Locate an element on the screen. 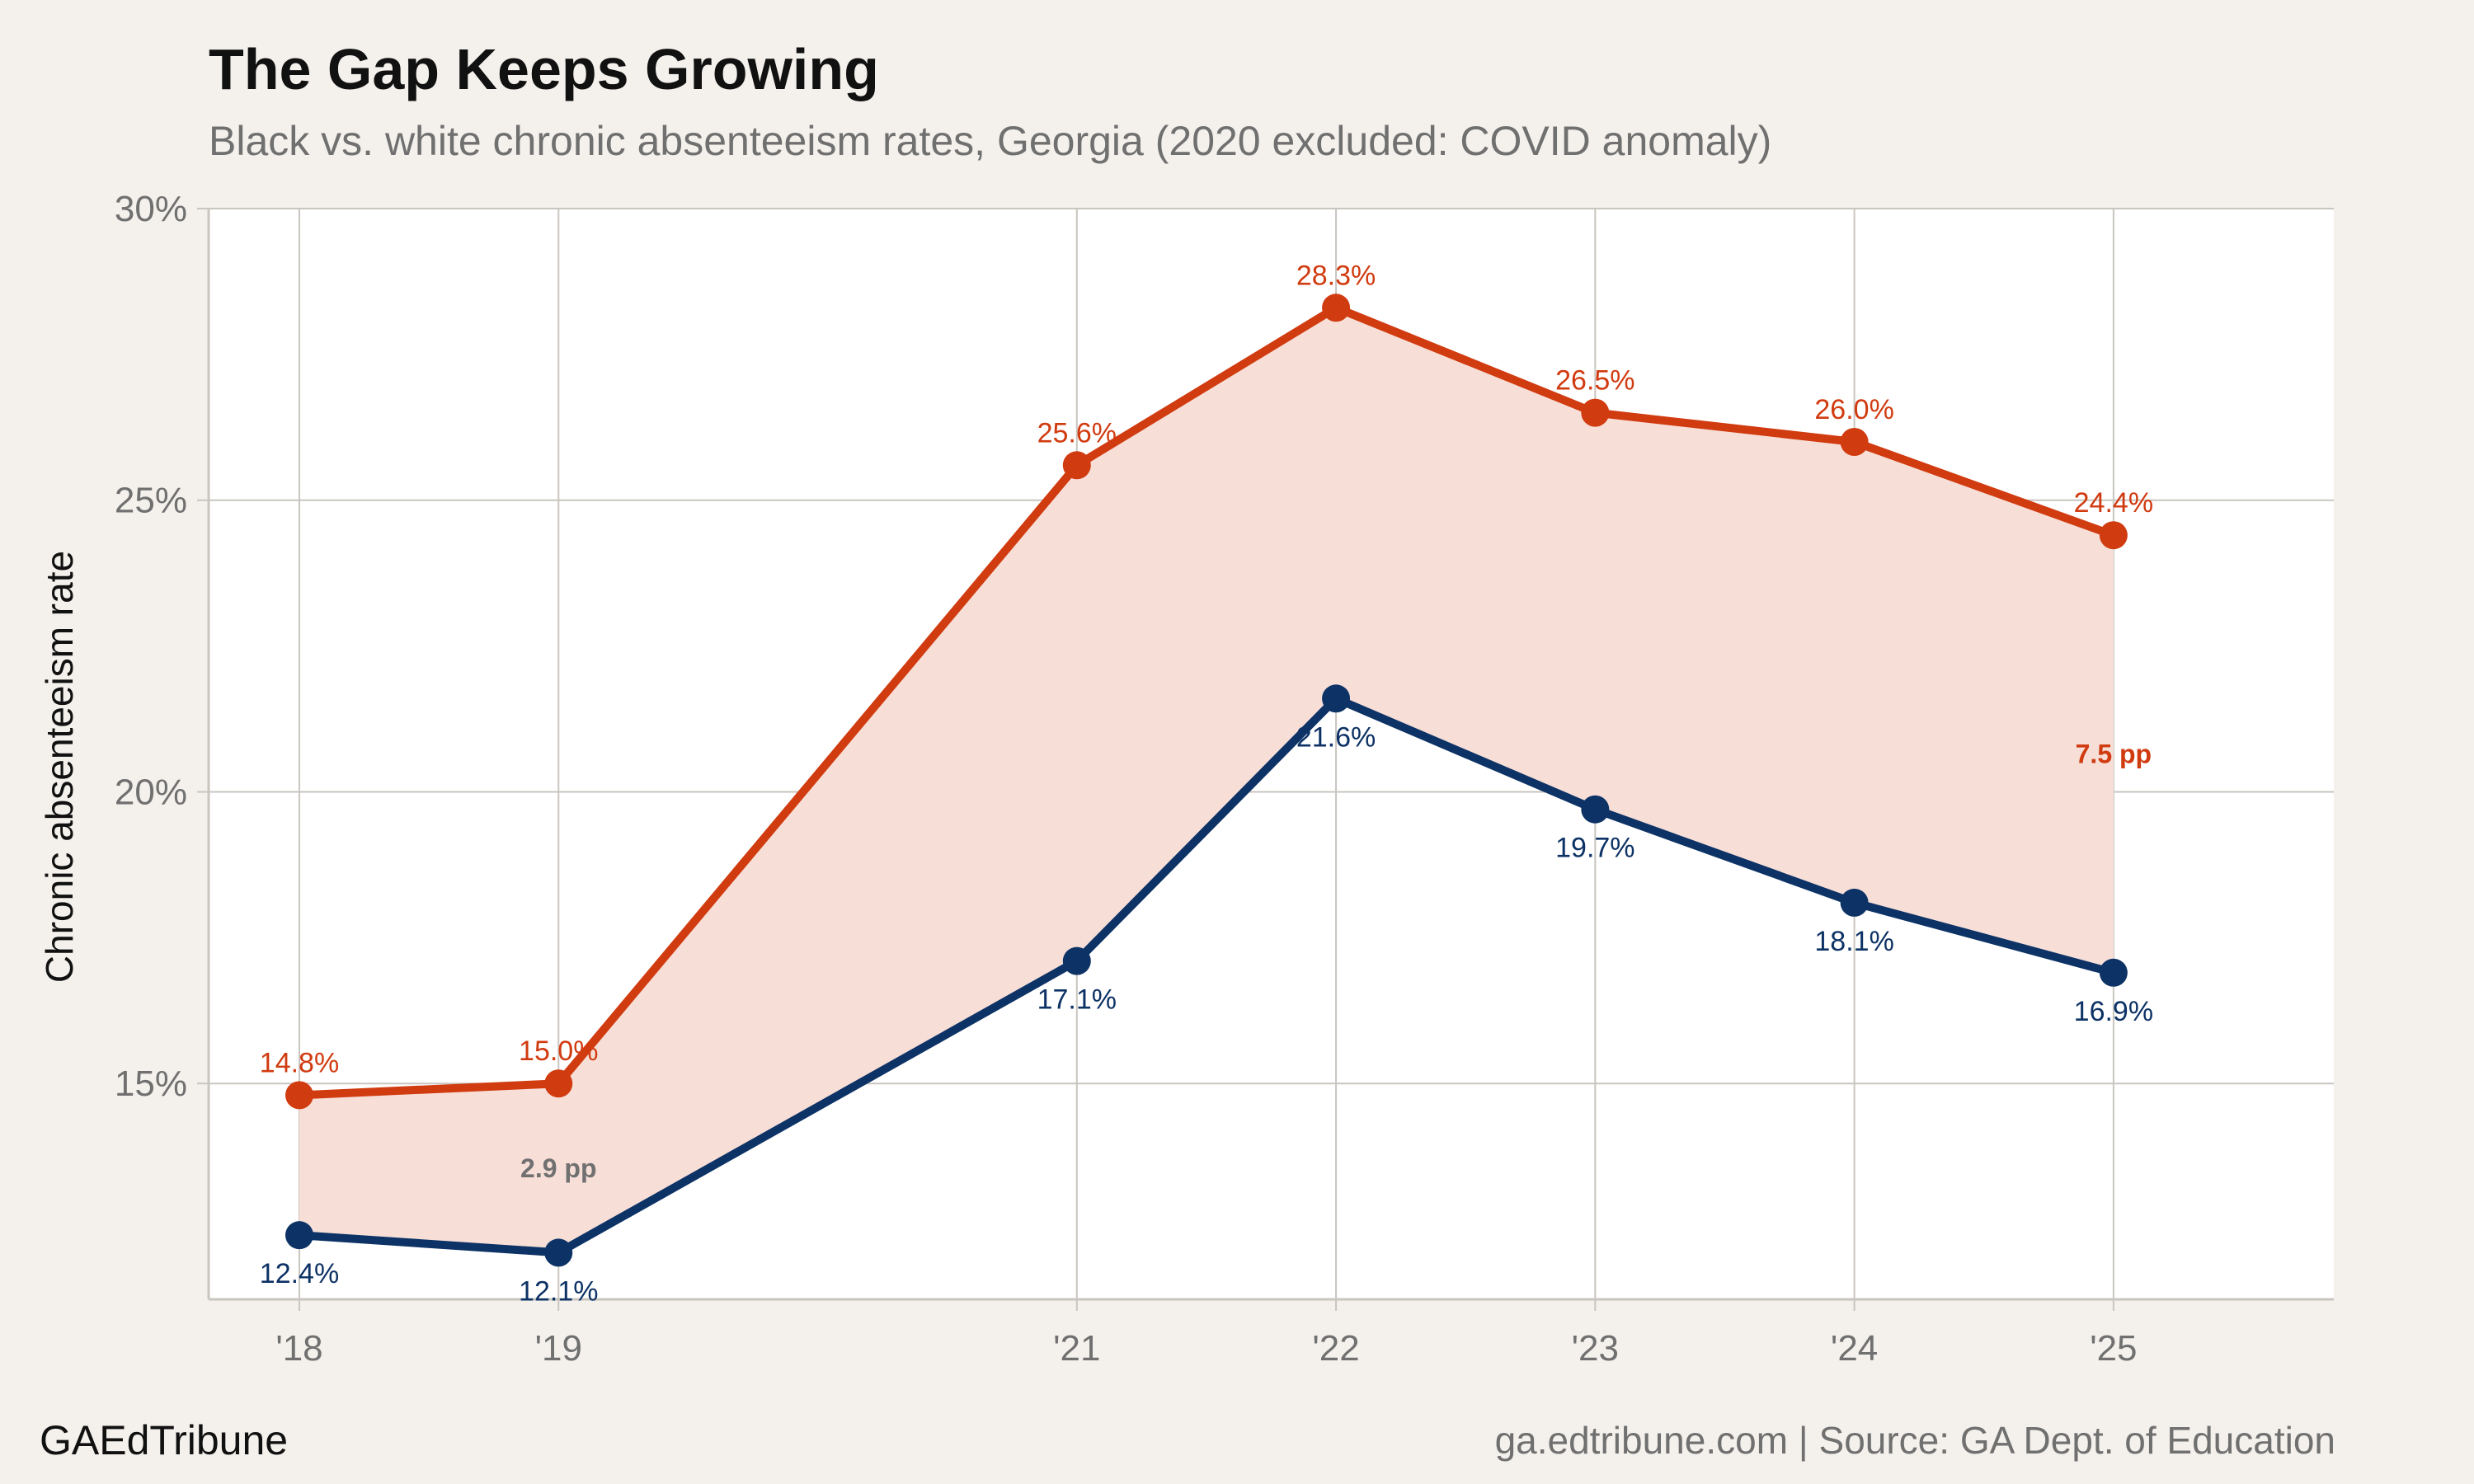  y-tick-label: 20% is located at coordinates (151, 792).